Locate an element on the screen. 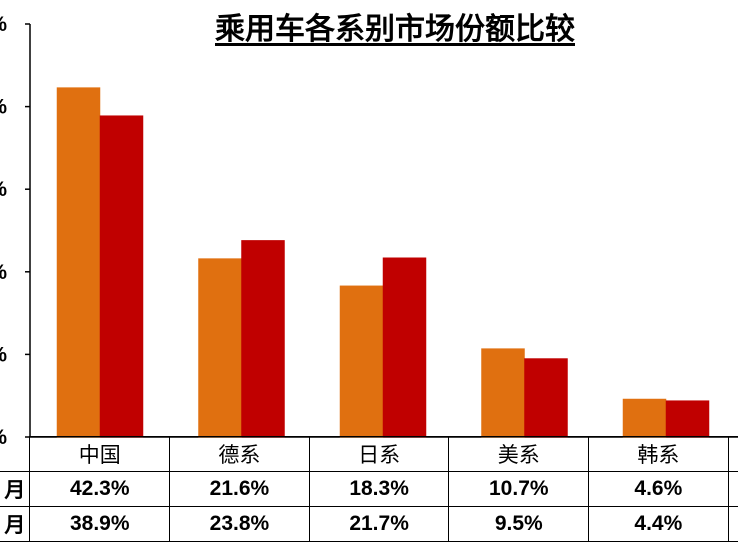  series-2-value: 4.4% is located at coordinates (658, 524).